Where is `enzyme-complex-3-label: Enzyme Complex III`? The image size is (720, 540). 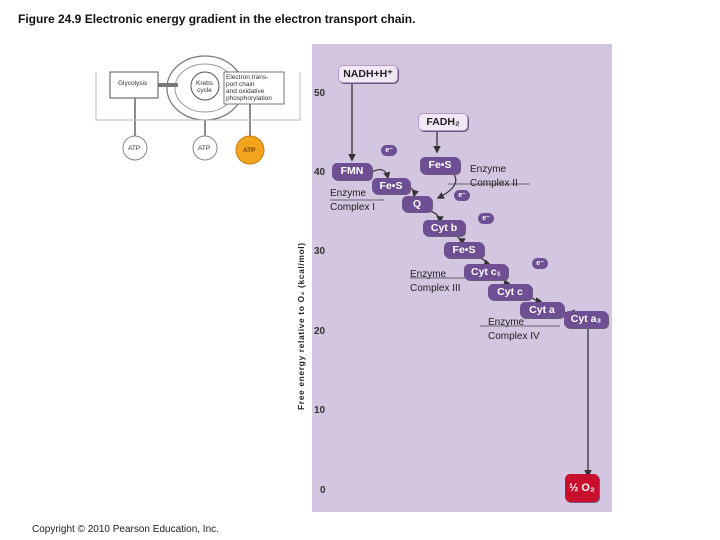 enzyme-complex-3-label: Enzyme Complex III is located at coordinates (435, 281).